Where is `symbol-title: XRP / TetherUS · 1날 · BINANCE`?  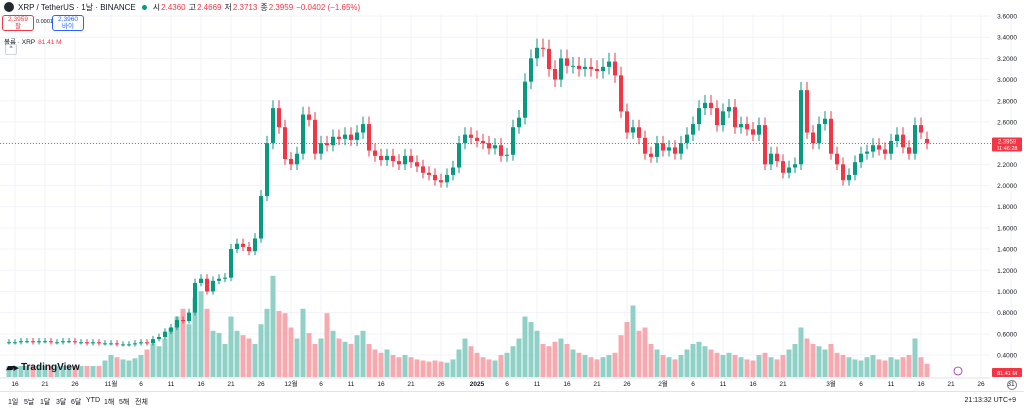 symbol-title: XRP / TetherUS · 1날 · BINANCE is located at coordinates (77, 7).